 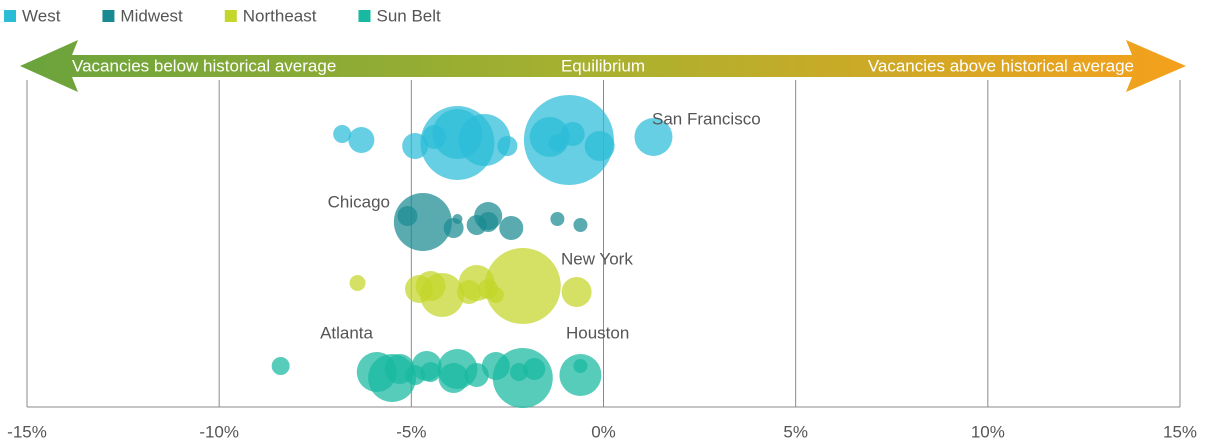 What do you see at coordinates (1180, 431) in the screenshot?
I see `x-tick-label: 15%` at bounding box center [1180, 431].